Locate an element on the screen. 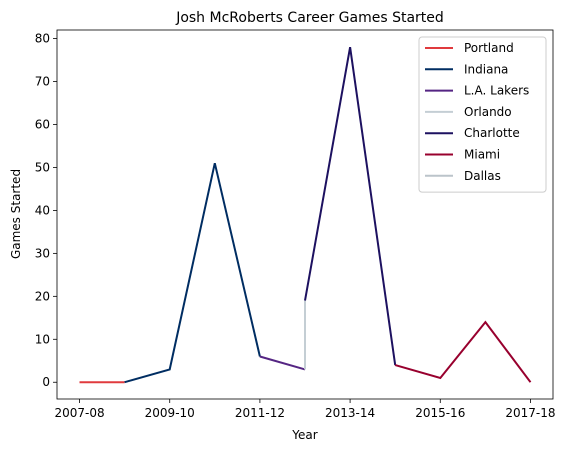 This screenshot has width=569, height=453. y-tick-label: 0 is located at coordinates (46, 382).